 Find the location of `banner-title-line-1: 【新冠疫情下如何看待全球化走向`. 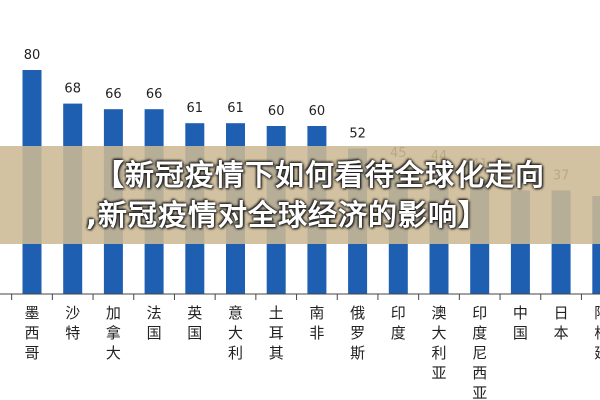

banner-title-line-1: 【新冠疫情下如何看待全球化走向 is located at coordinates (319, 175).